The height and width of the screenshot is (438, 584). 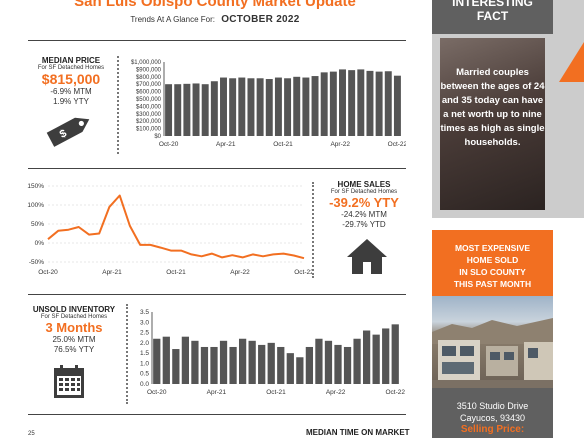 What do you see at coordinates (364, 214) in the screenshot?
I see `home-sales-mtm: -24.2% MTM` at bounding box center [364, 214].